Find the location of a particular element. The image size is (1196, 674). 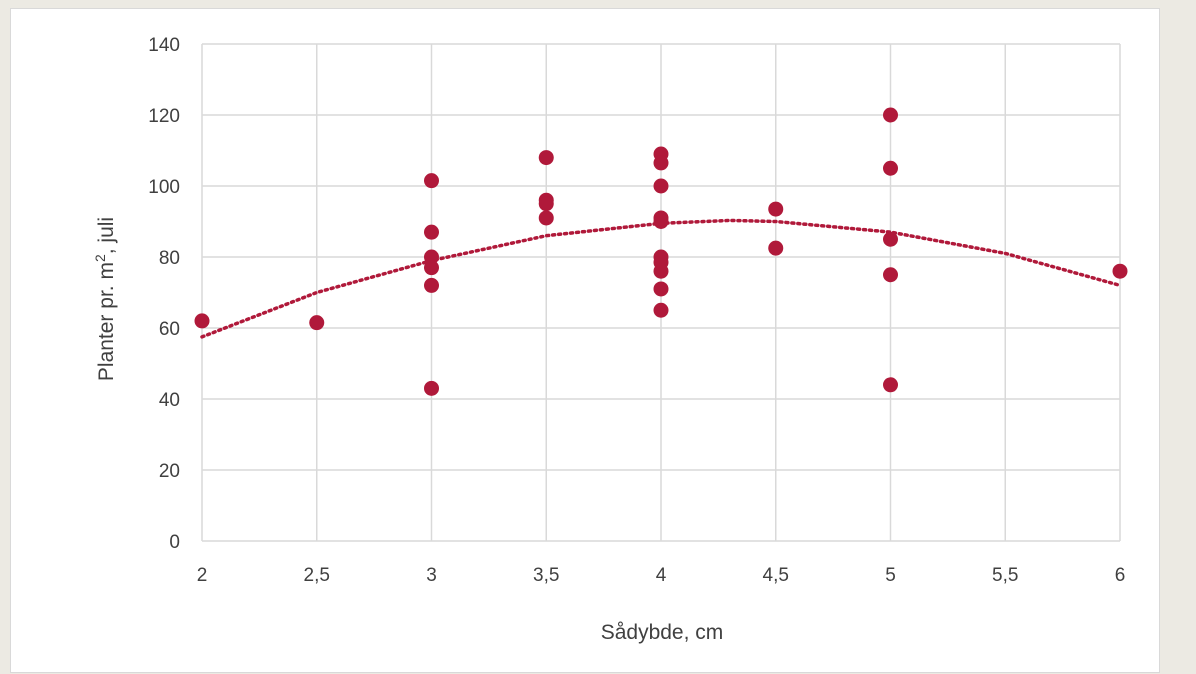

y-tick-label: 80 is located at coordinates (169, 258).